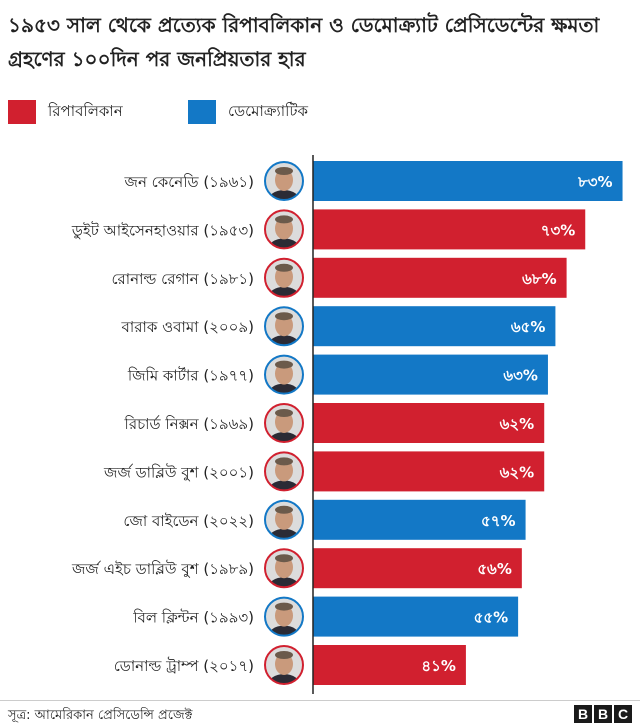 The width and height of the screenshot is (640, 728). I want to click on legend-item-republican: রিপাবলিকান, so click(65, 112).